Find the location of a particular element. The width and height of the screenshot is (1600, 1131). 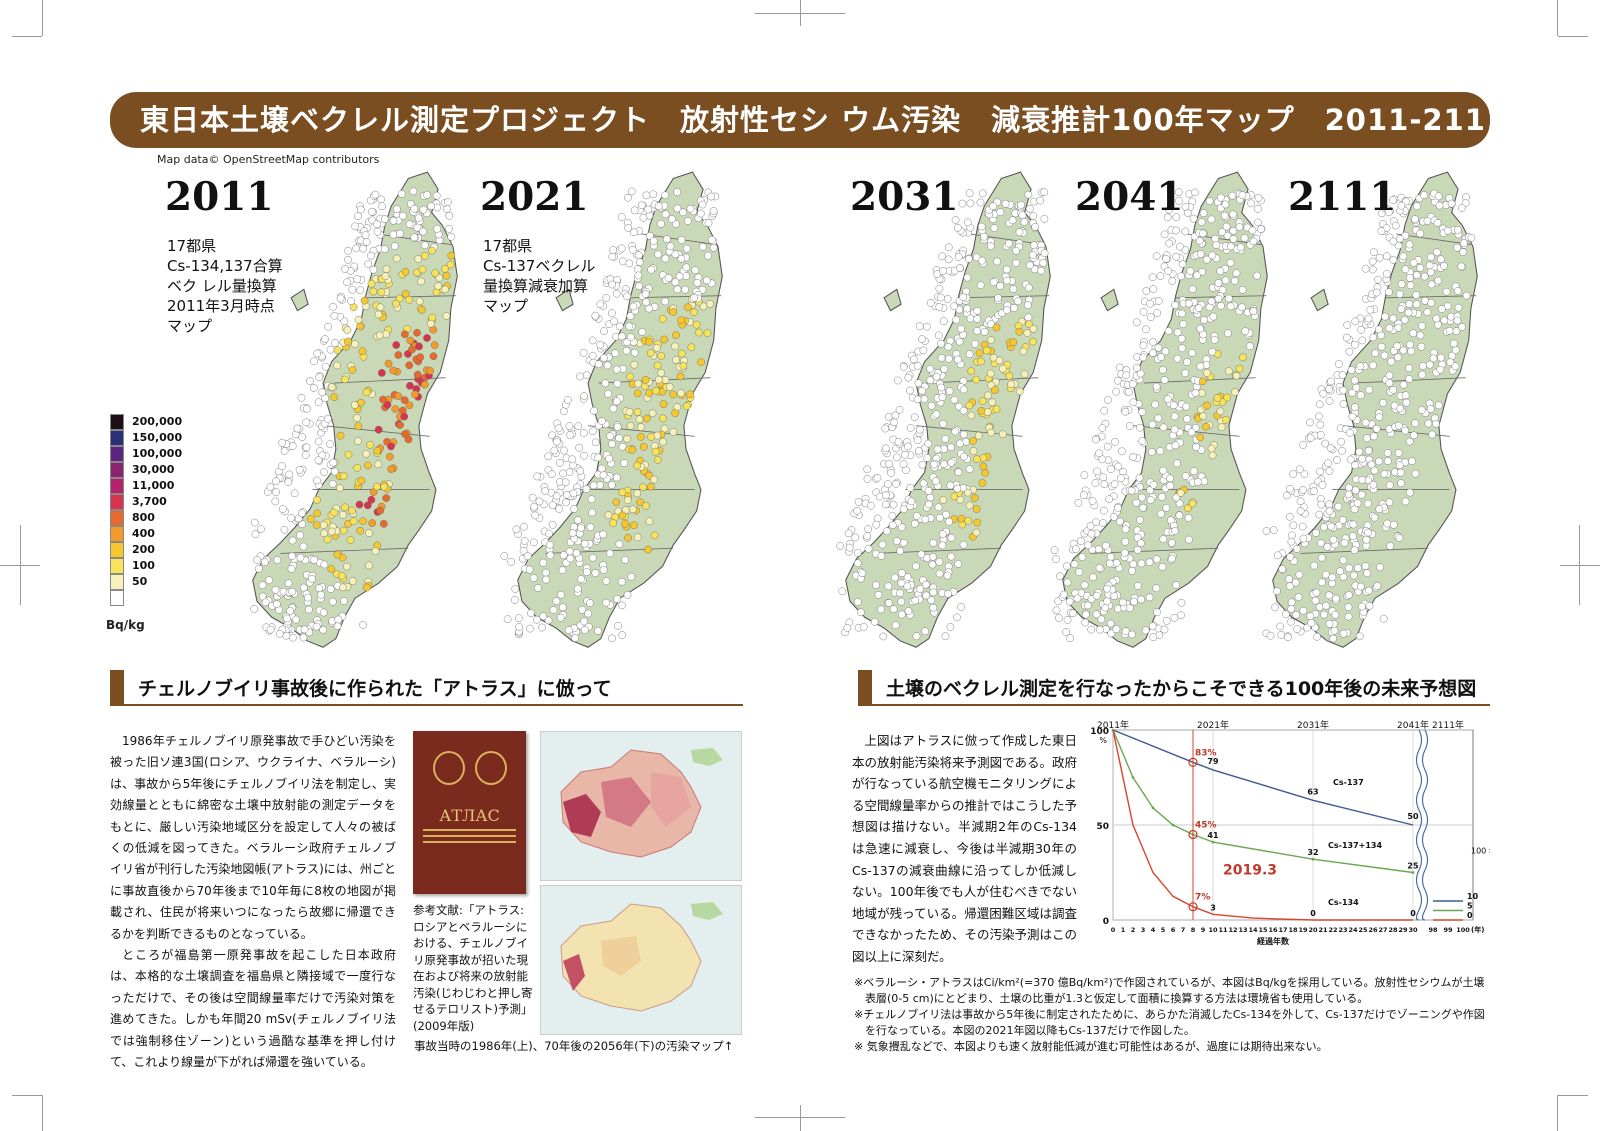

legend-swatch is located at coordinates (117, 518).